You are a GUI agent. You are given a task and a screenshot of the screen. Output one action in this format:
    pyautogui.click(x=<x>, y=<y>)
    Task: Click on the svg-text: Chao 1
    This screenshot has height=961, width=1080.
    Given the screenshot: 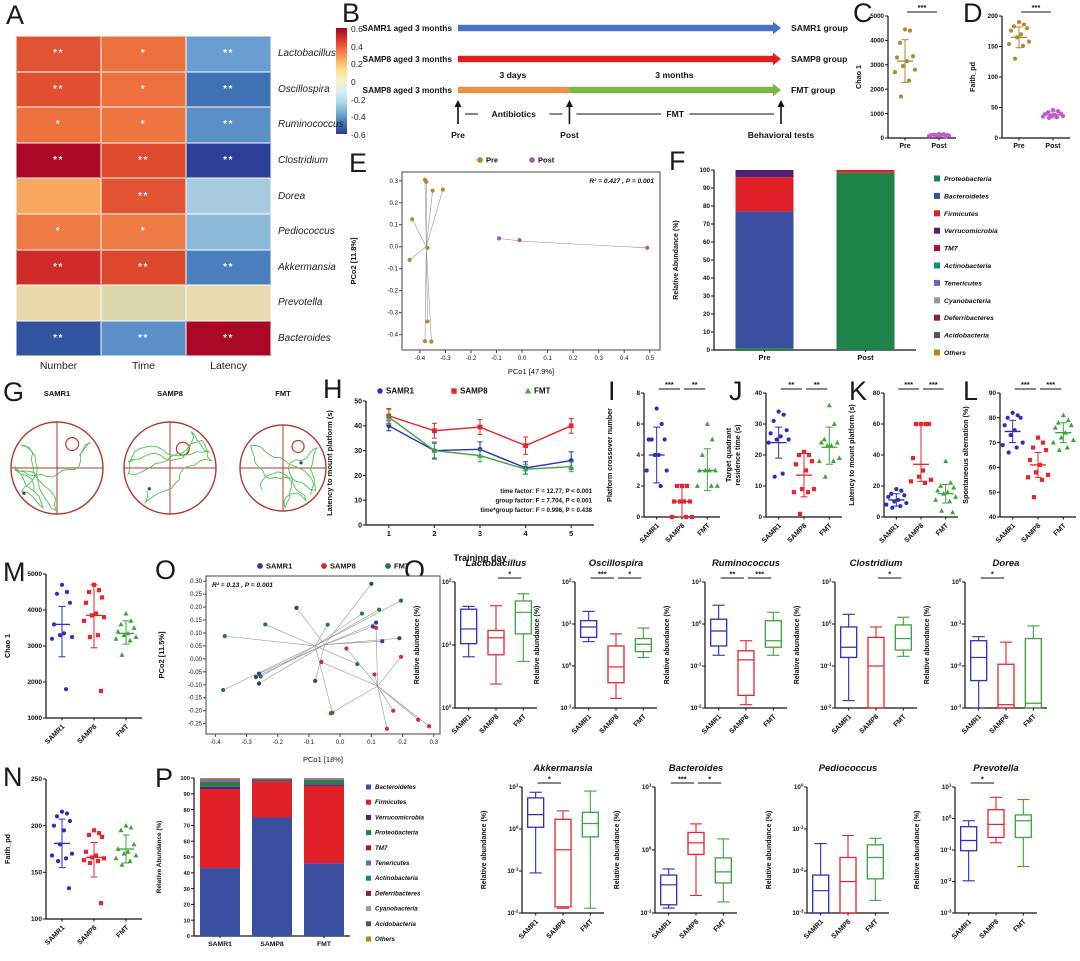 What is the action you would take?
    pyautogui.click(x=858, y=77)
    